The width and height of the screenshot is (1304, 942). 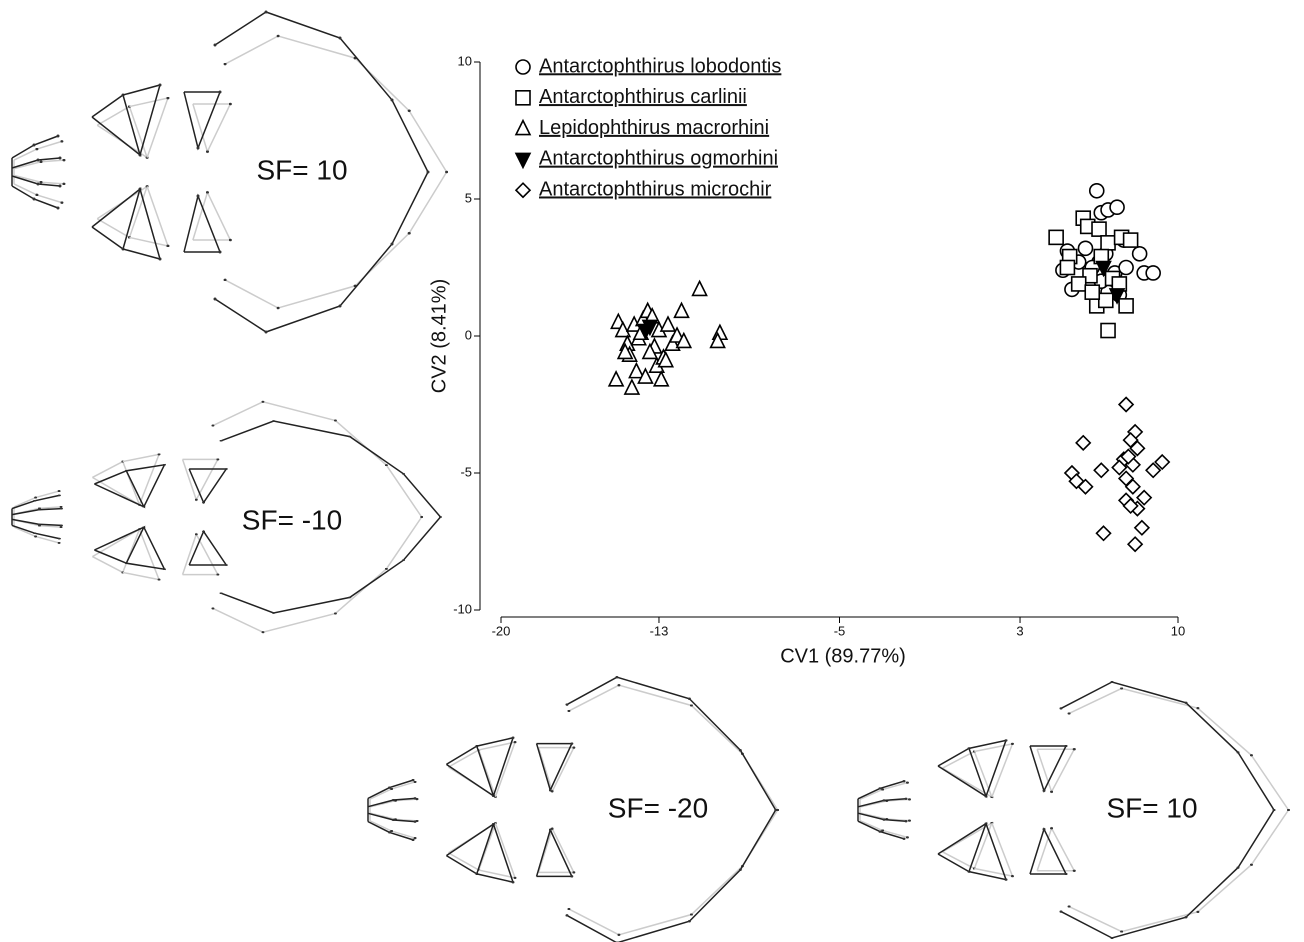 What do you see at coordinates (655, 189) in the screenshot?
I see `legend-label: Antarctophthirus microchir` at bounding box center [655, 189].